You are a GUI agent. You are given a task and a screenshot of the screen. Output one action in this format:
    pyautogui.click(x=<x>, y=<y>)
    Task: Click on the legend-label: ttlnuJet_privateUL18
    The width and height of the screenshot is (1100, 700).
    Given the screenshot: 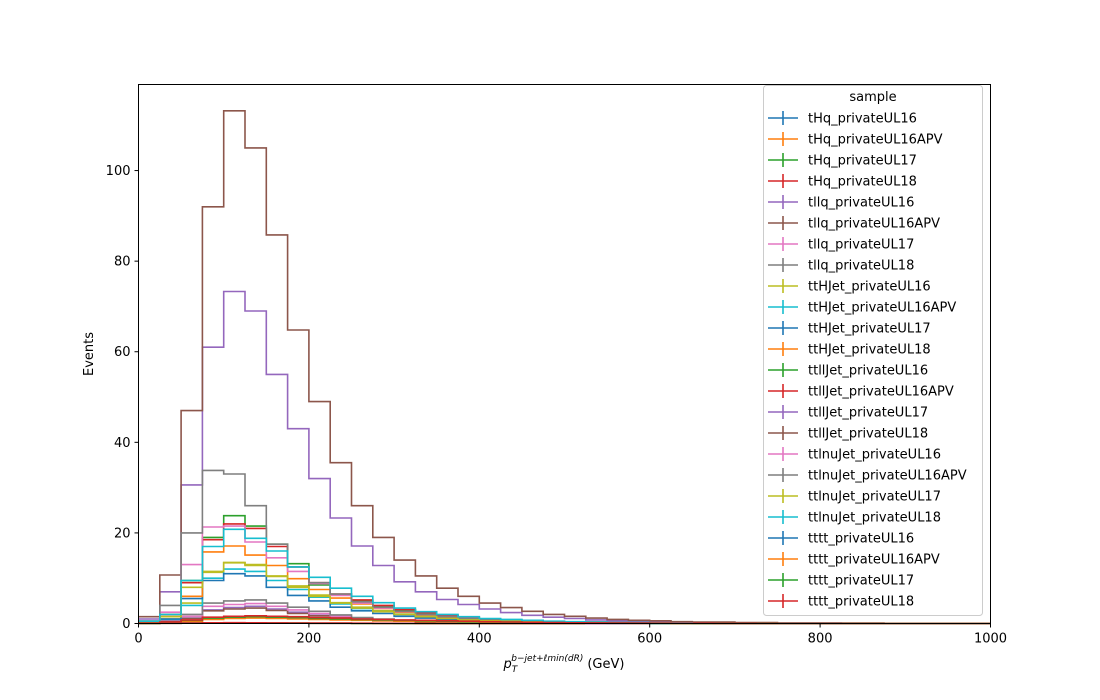 What is the action you would take?
    pyautogui.click(x=874, y=518)
    